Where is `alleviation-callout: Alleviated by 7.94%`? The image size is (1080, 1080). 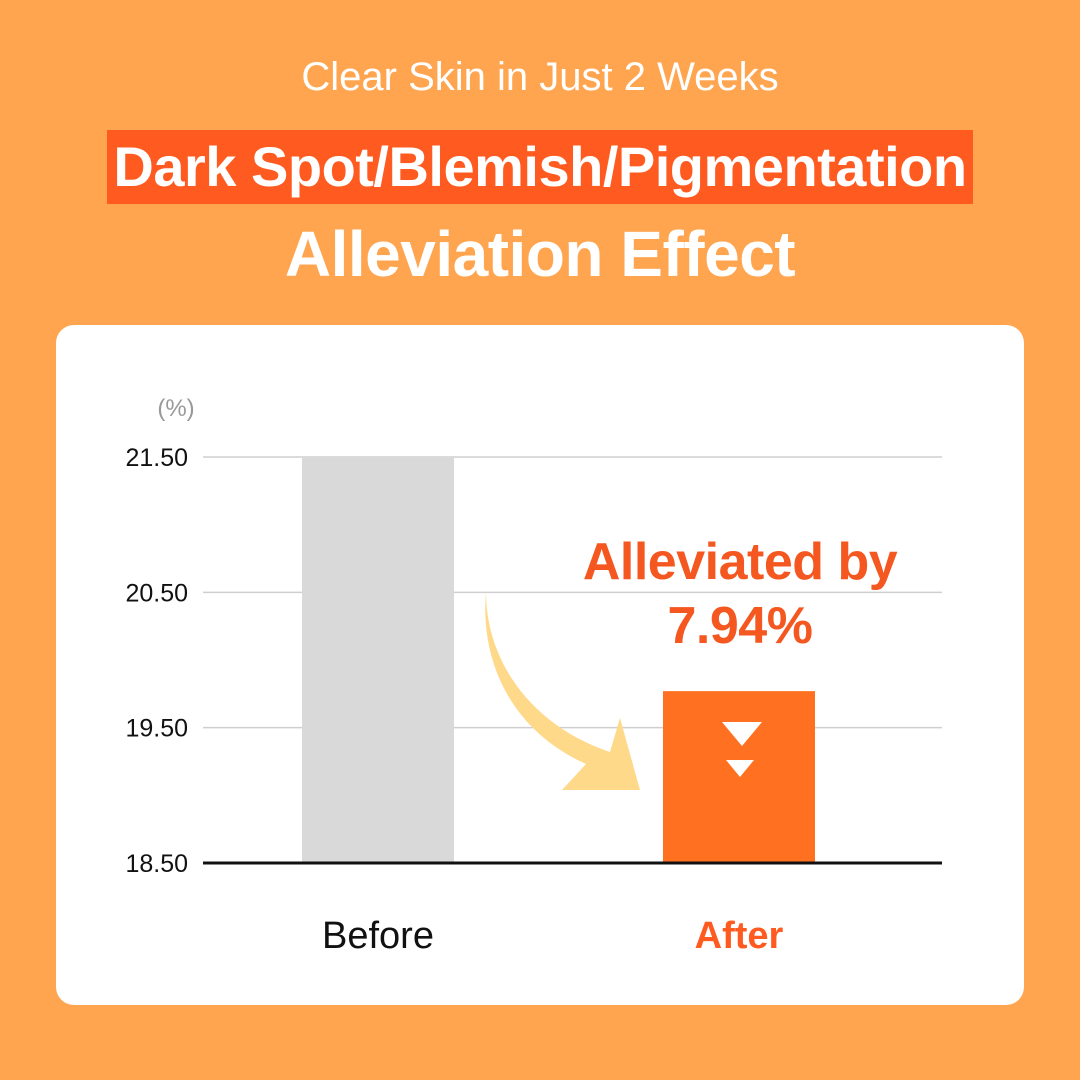
alleviation-callout: Alleviated by 7.94% is located at coordinates (740, 594).